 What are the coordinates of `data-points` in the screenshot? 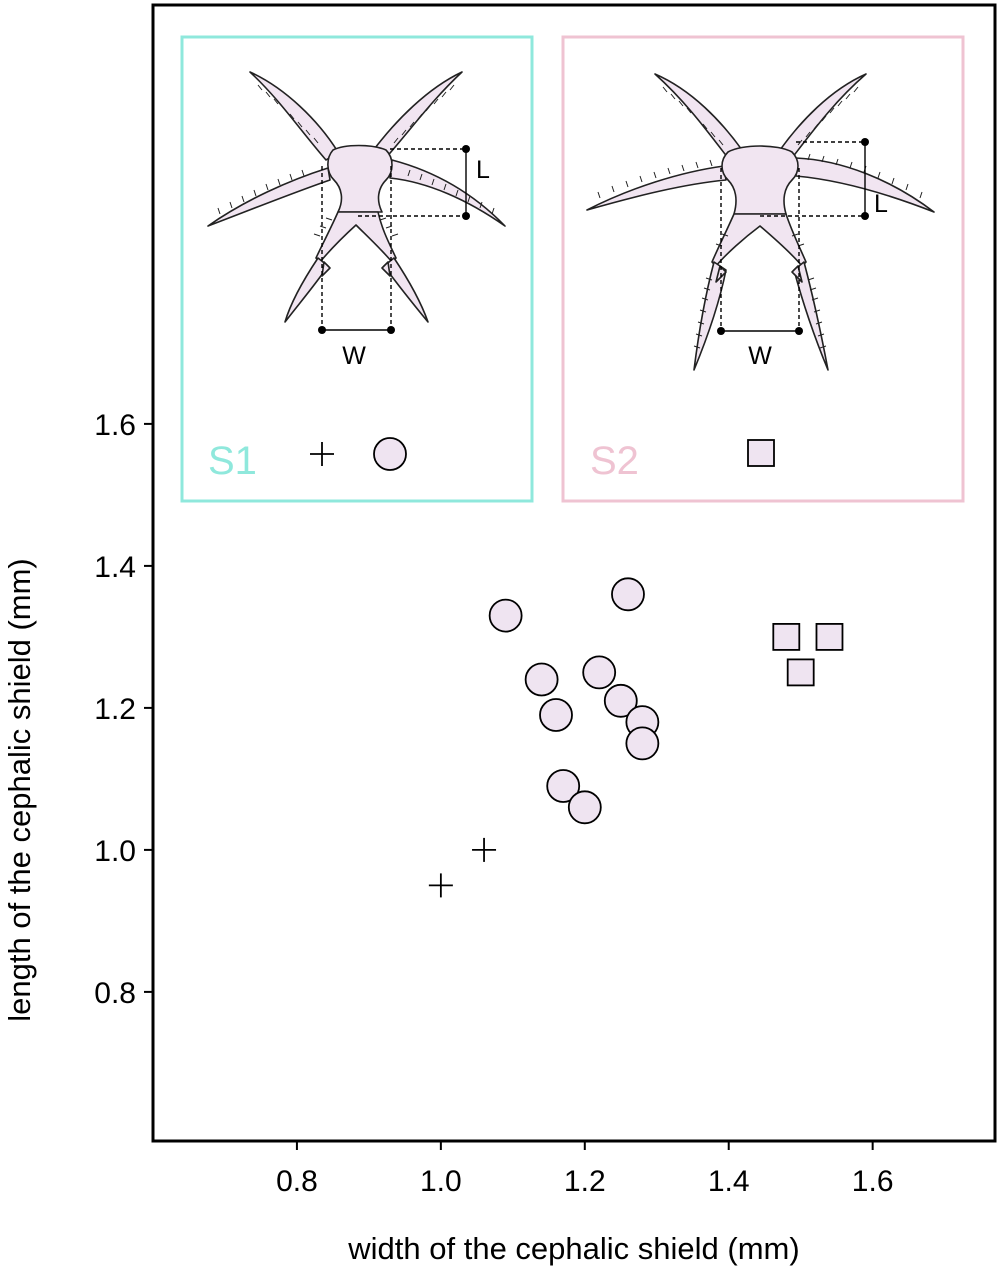 It's located at (636, 737).